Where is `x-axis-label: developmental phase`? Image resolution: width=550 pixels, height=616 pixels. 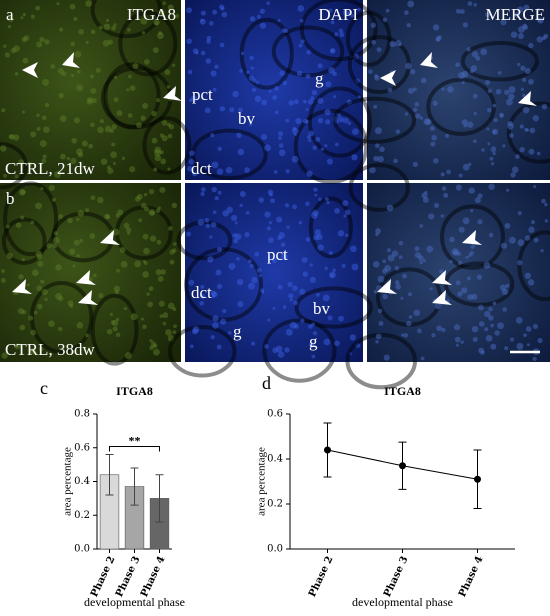
x-axis-label: developmental phase is located at coordinates (402, 602).